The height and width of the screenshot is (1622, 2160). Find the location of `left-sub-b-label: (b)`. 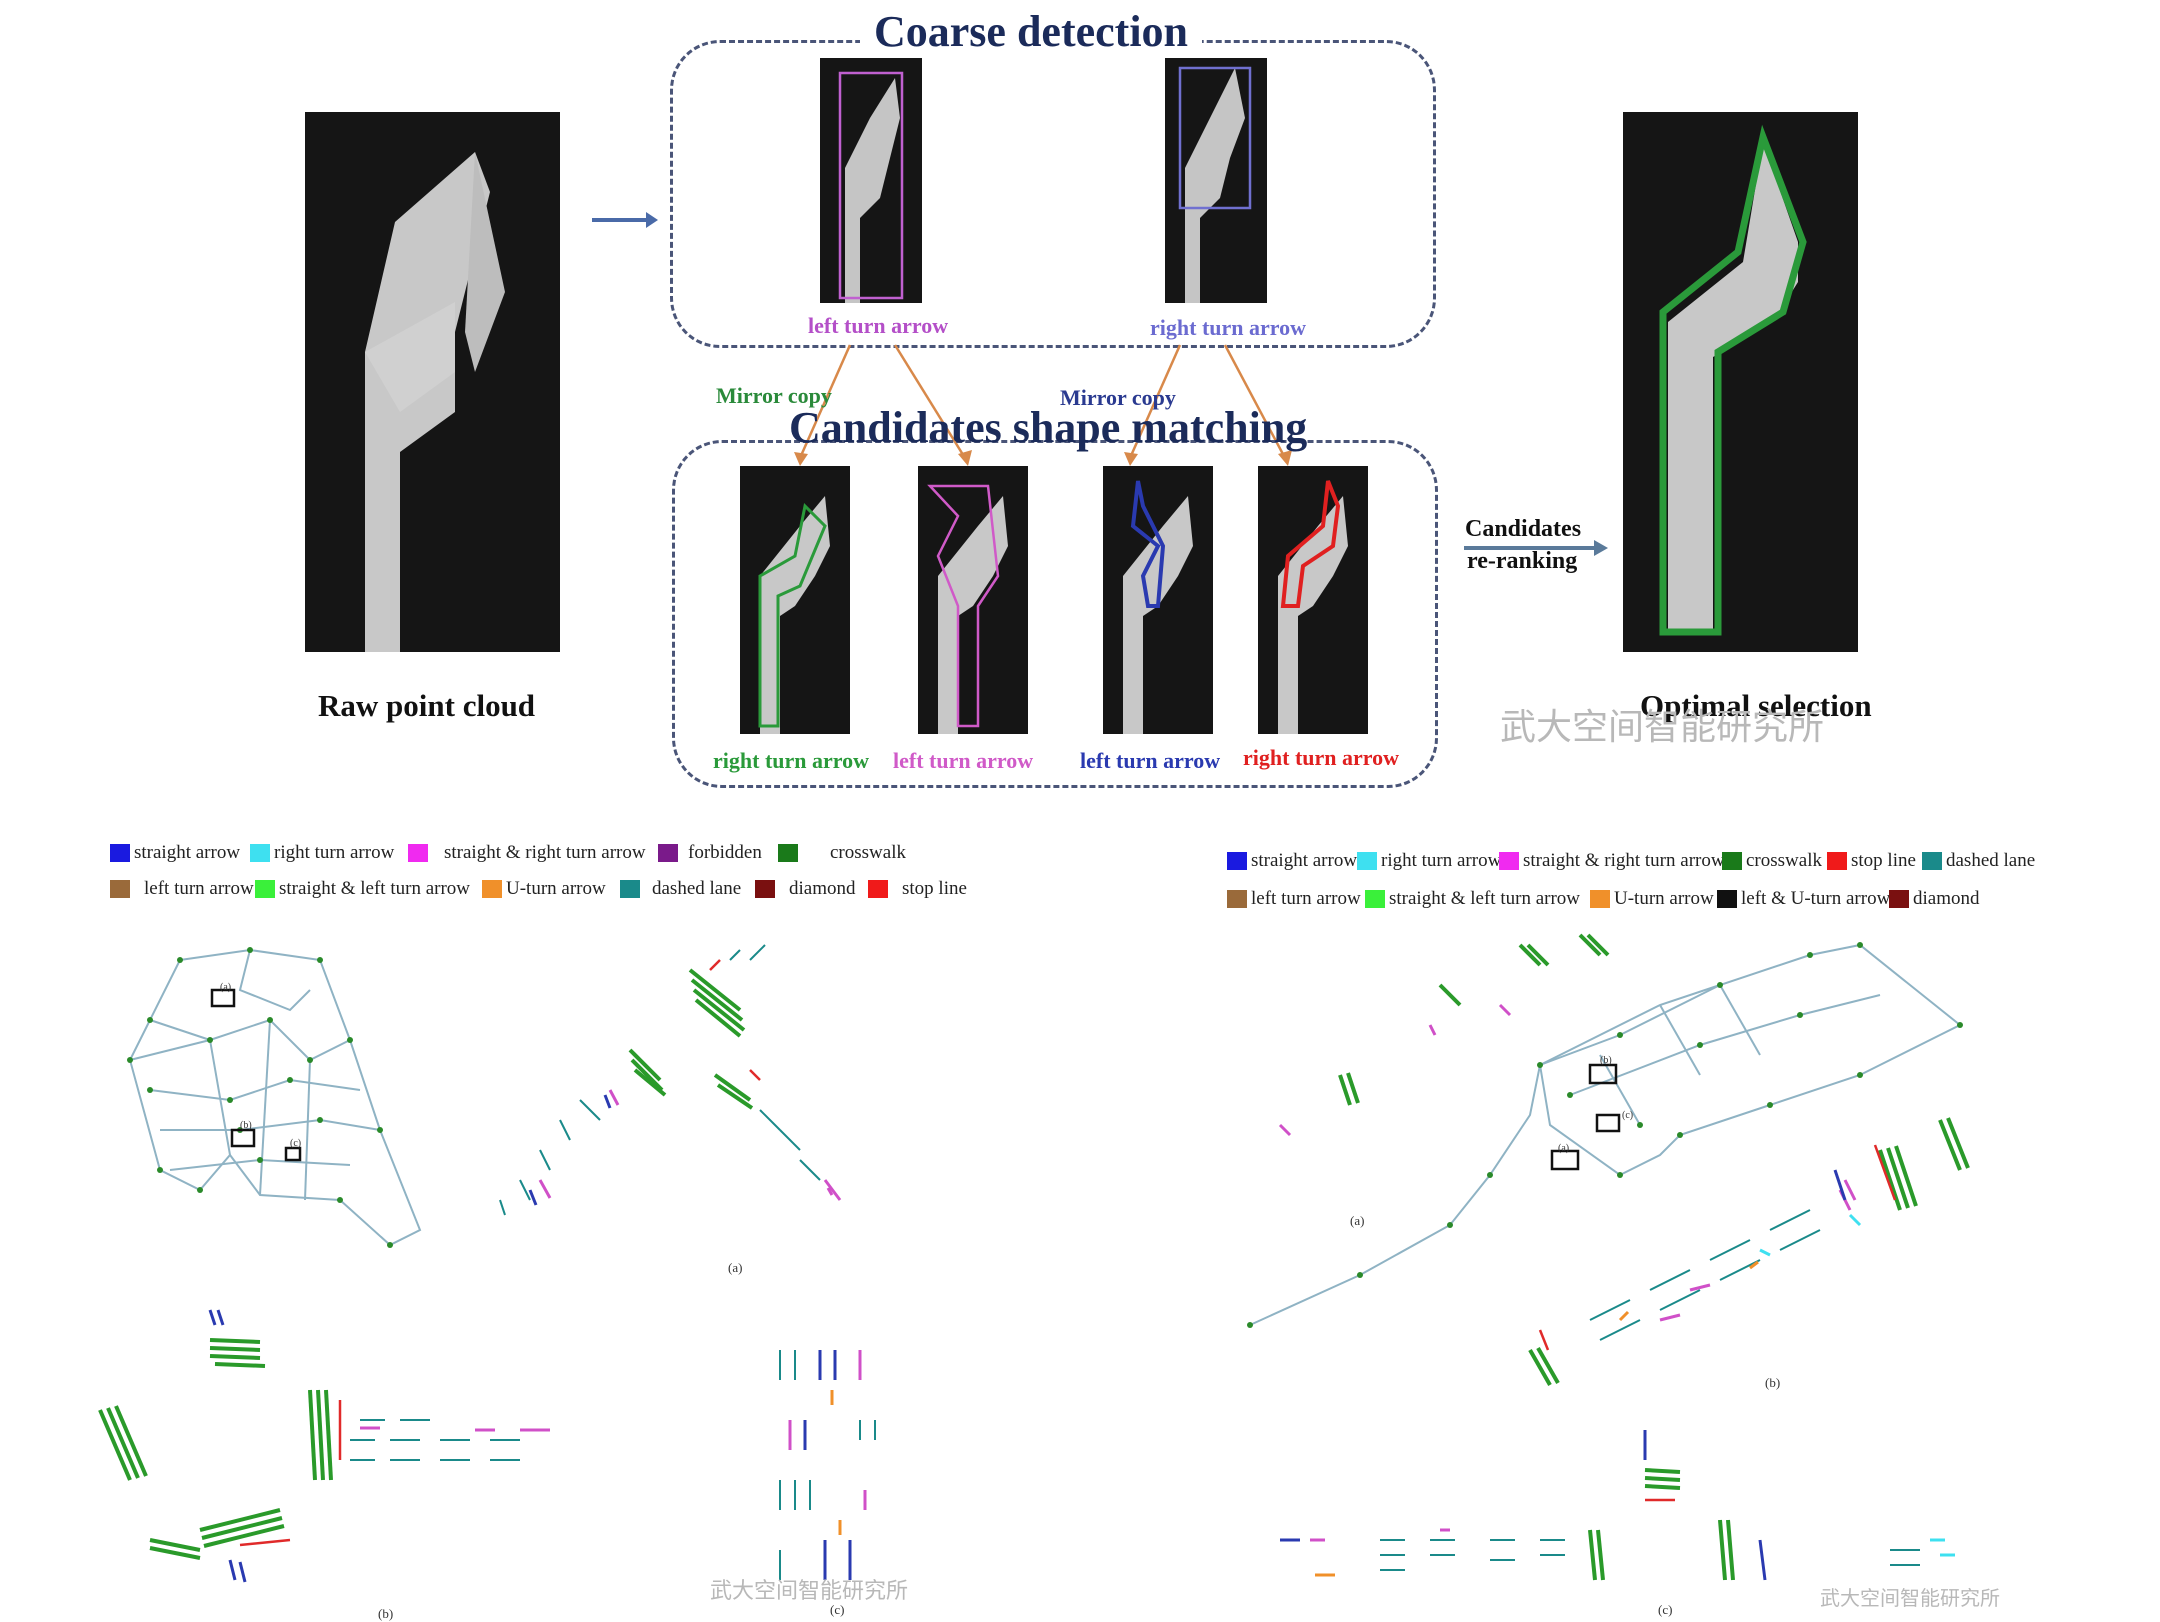

left-sub-b-label: (b) is located at coordinates (386, 1613).